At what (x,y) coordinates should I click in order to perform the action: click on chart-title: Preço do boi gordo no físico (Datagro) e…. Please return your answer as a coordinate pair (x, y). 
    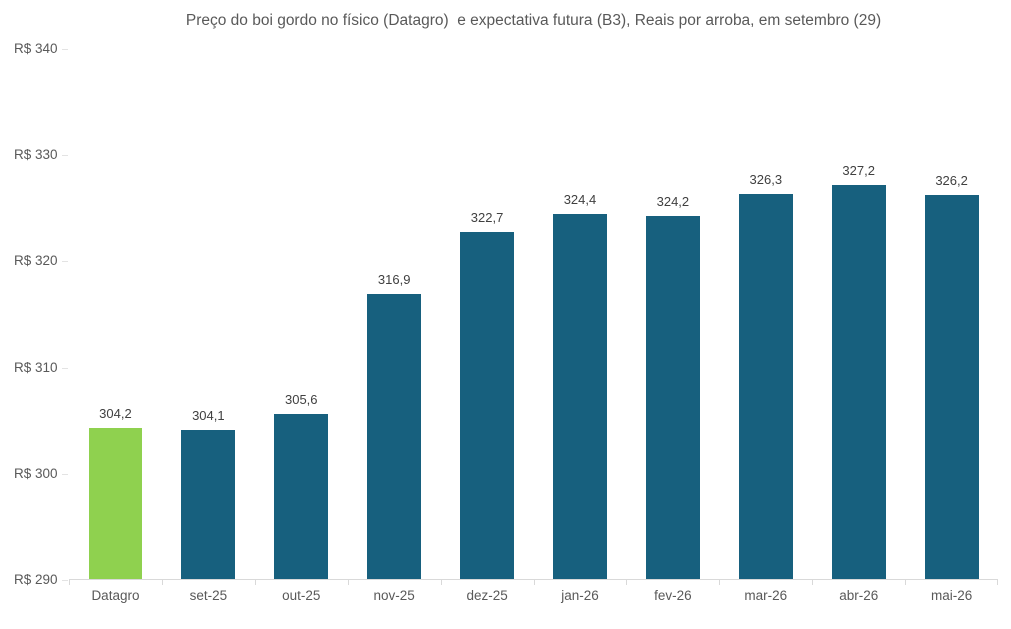
    Looking at the image, I should click on (533, 20).